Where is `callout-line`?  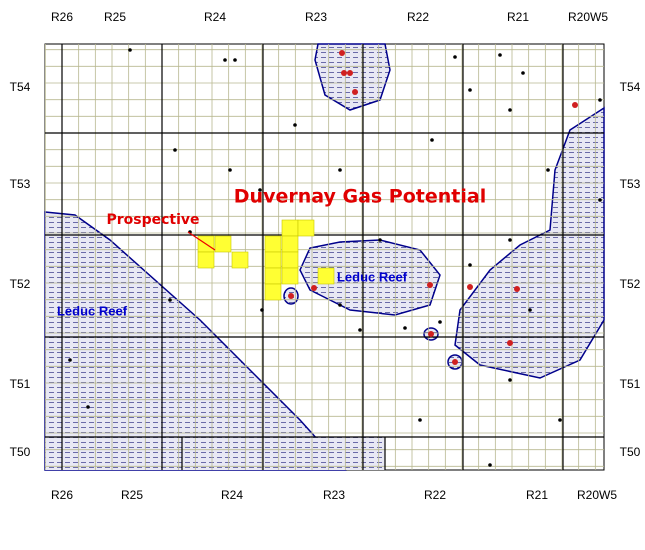 callout-line is located at coordinates (201, 241).